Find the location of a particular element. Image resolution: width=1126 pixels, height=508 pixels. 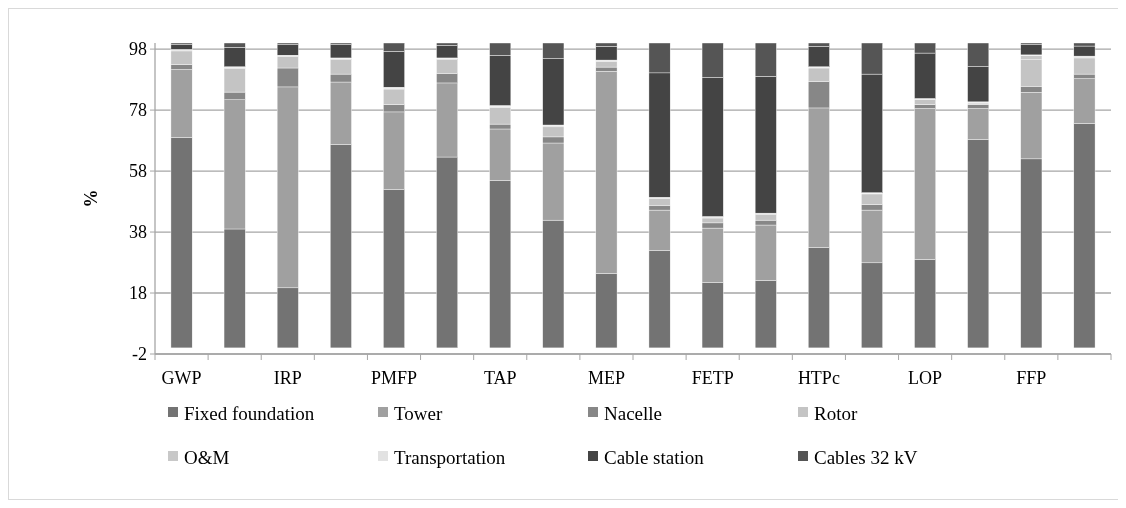

y-tick-label: 38 is located at coordinates (138, 232).